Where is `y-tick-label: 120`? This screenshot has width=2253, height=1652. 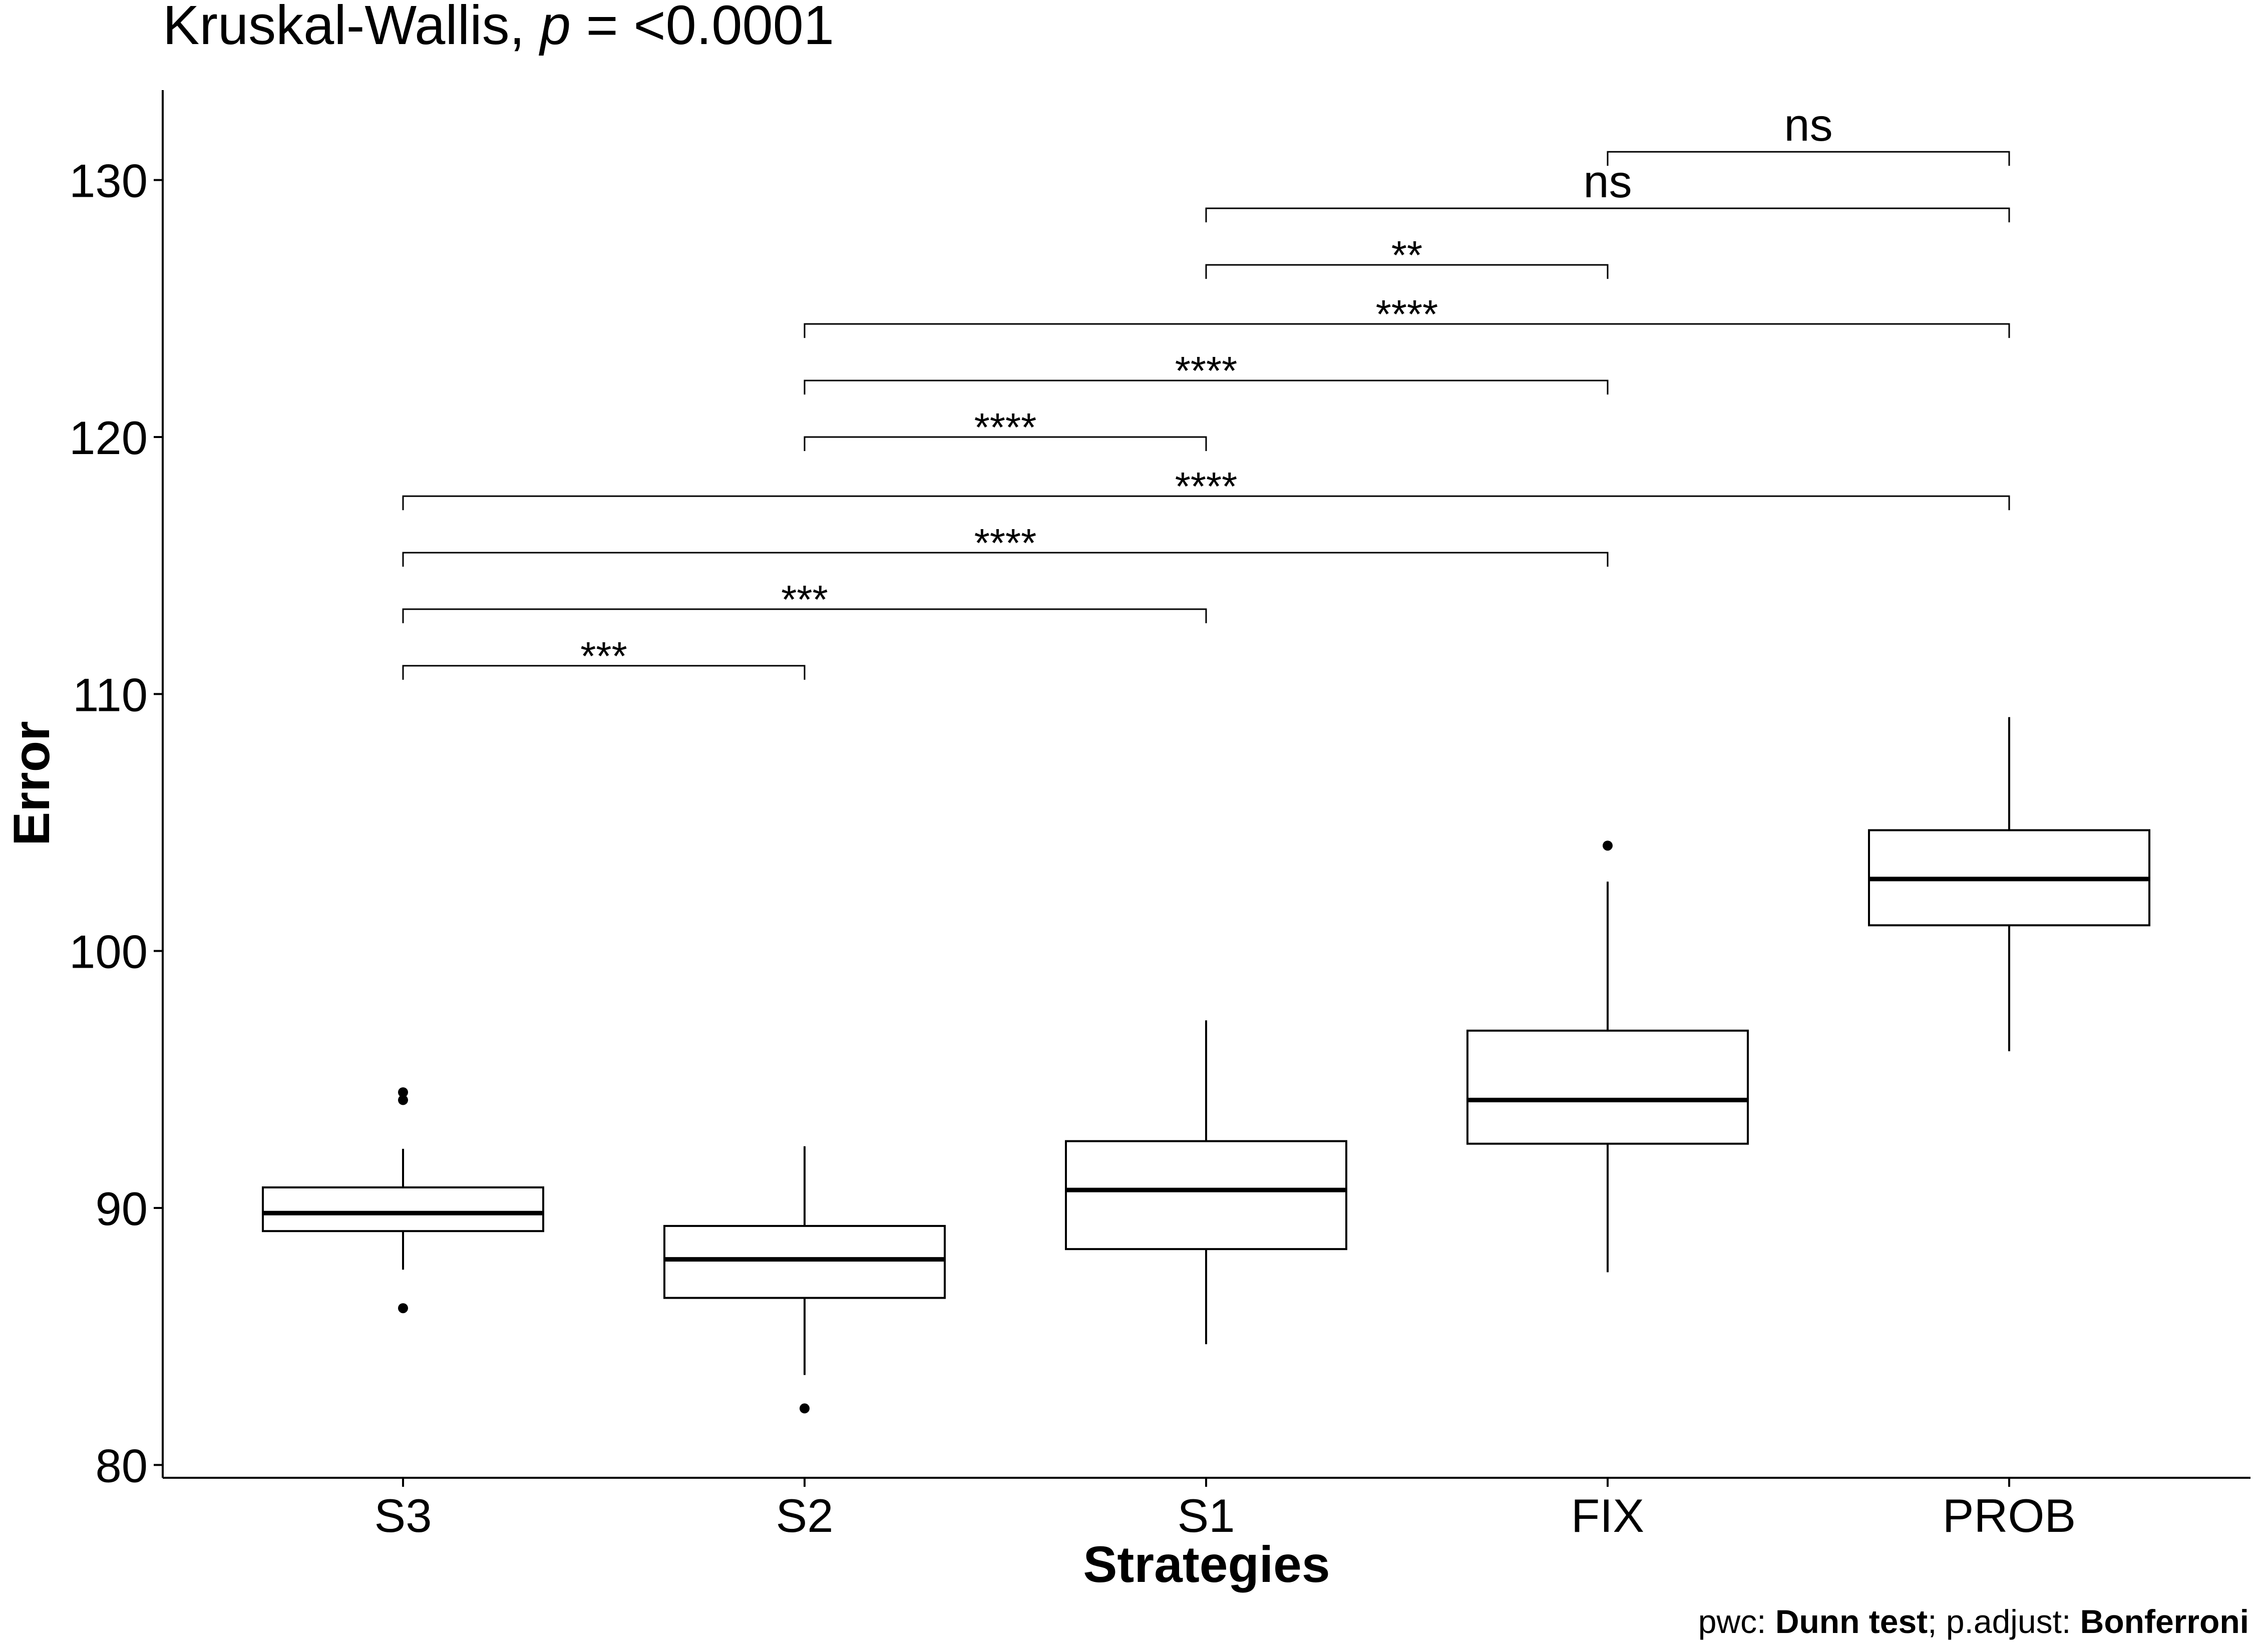
y-tick-label: 120 is located at coordinates (109, 437).